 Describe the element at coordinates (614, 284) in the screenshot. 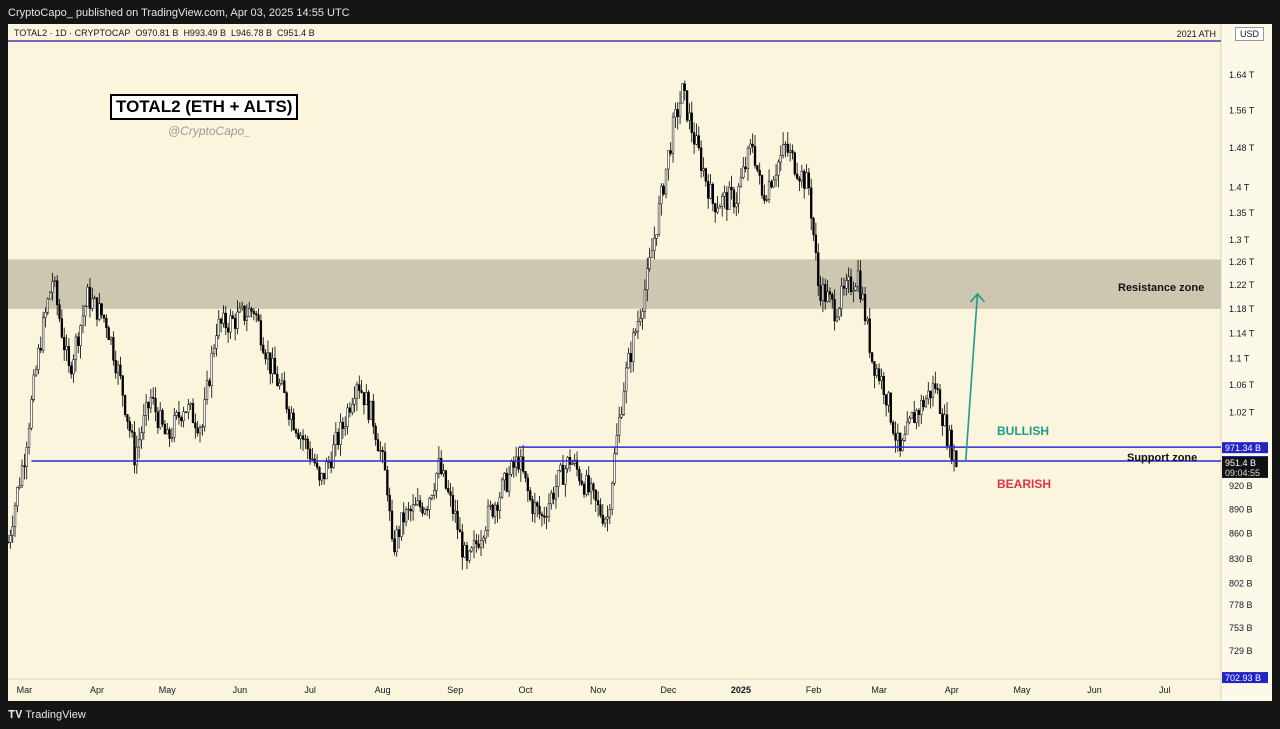

I see `resistance-zone-band` at that location.